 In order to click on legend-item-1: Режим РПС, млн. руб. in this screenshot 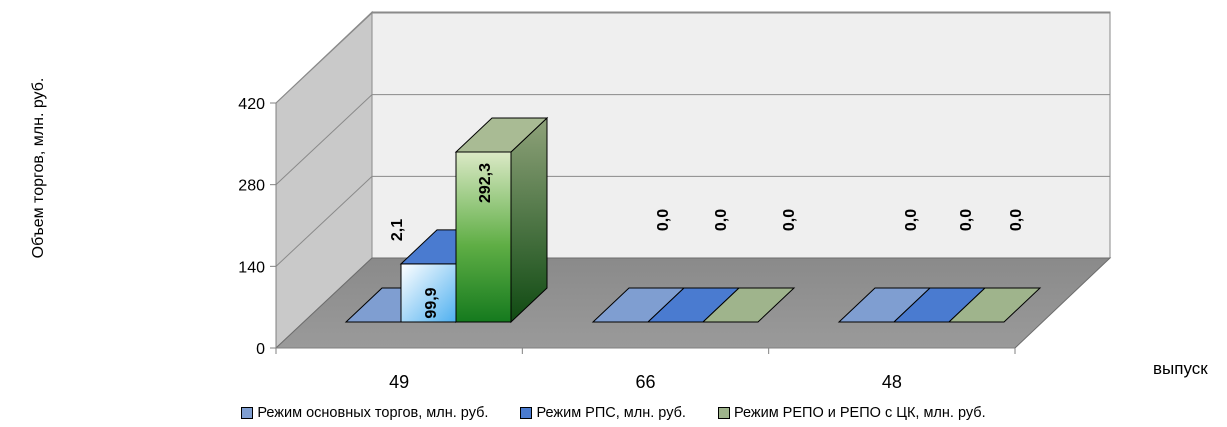, I will do `click(603, 413)`.